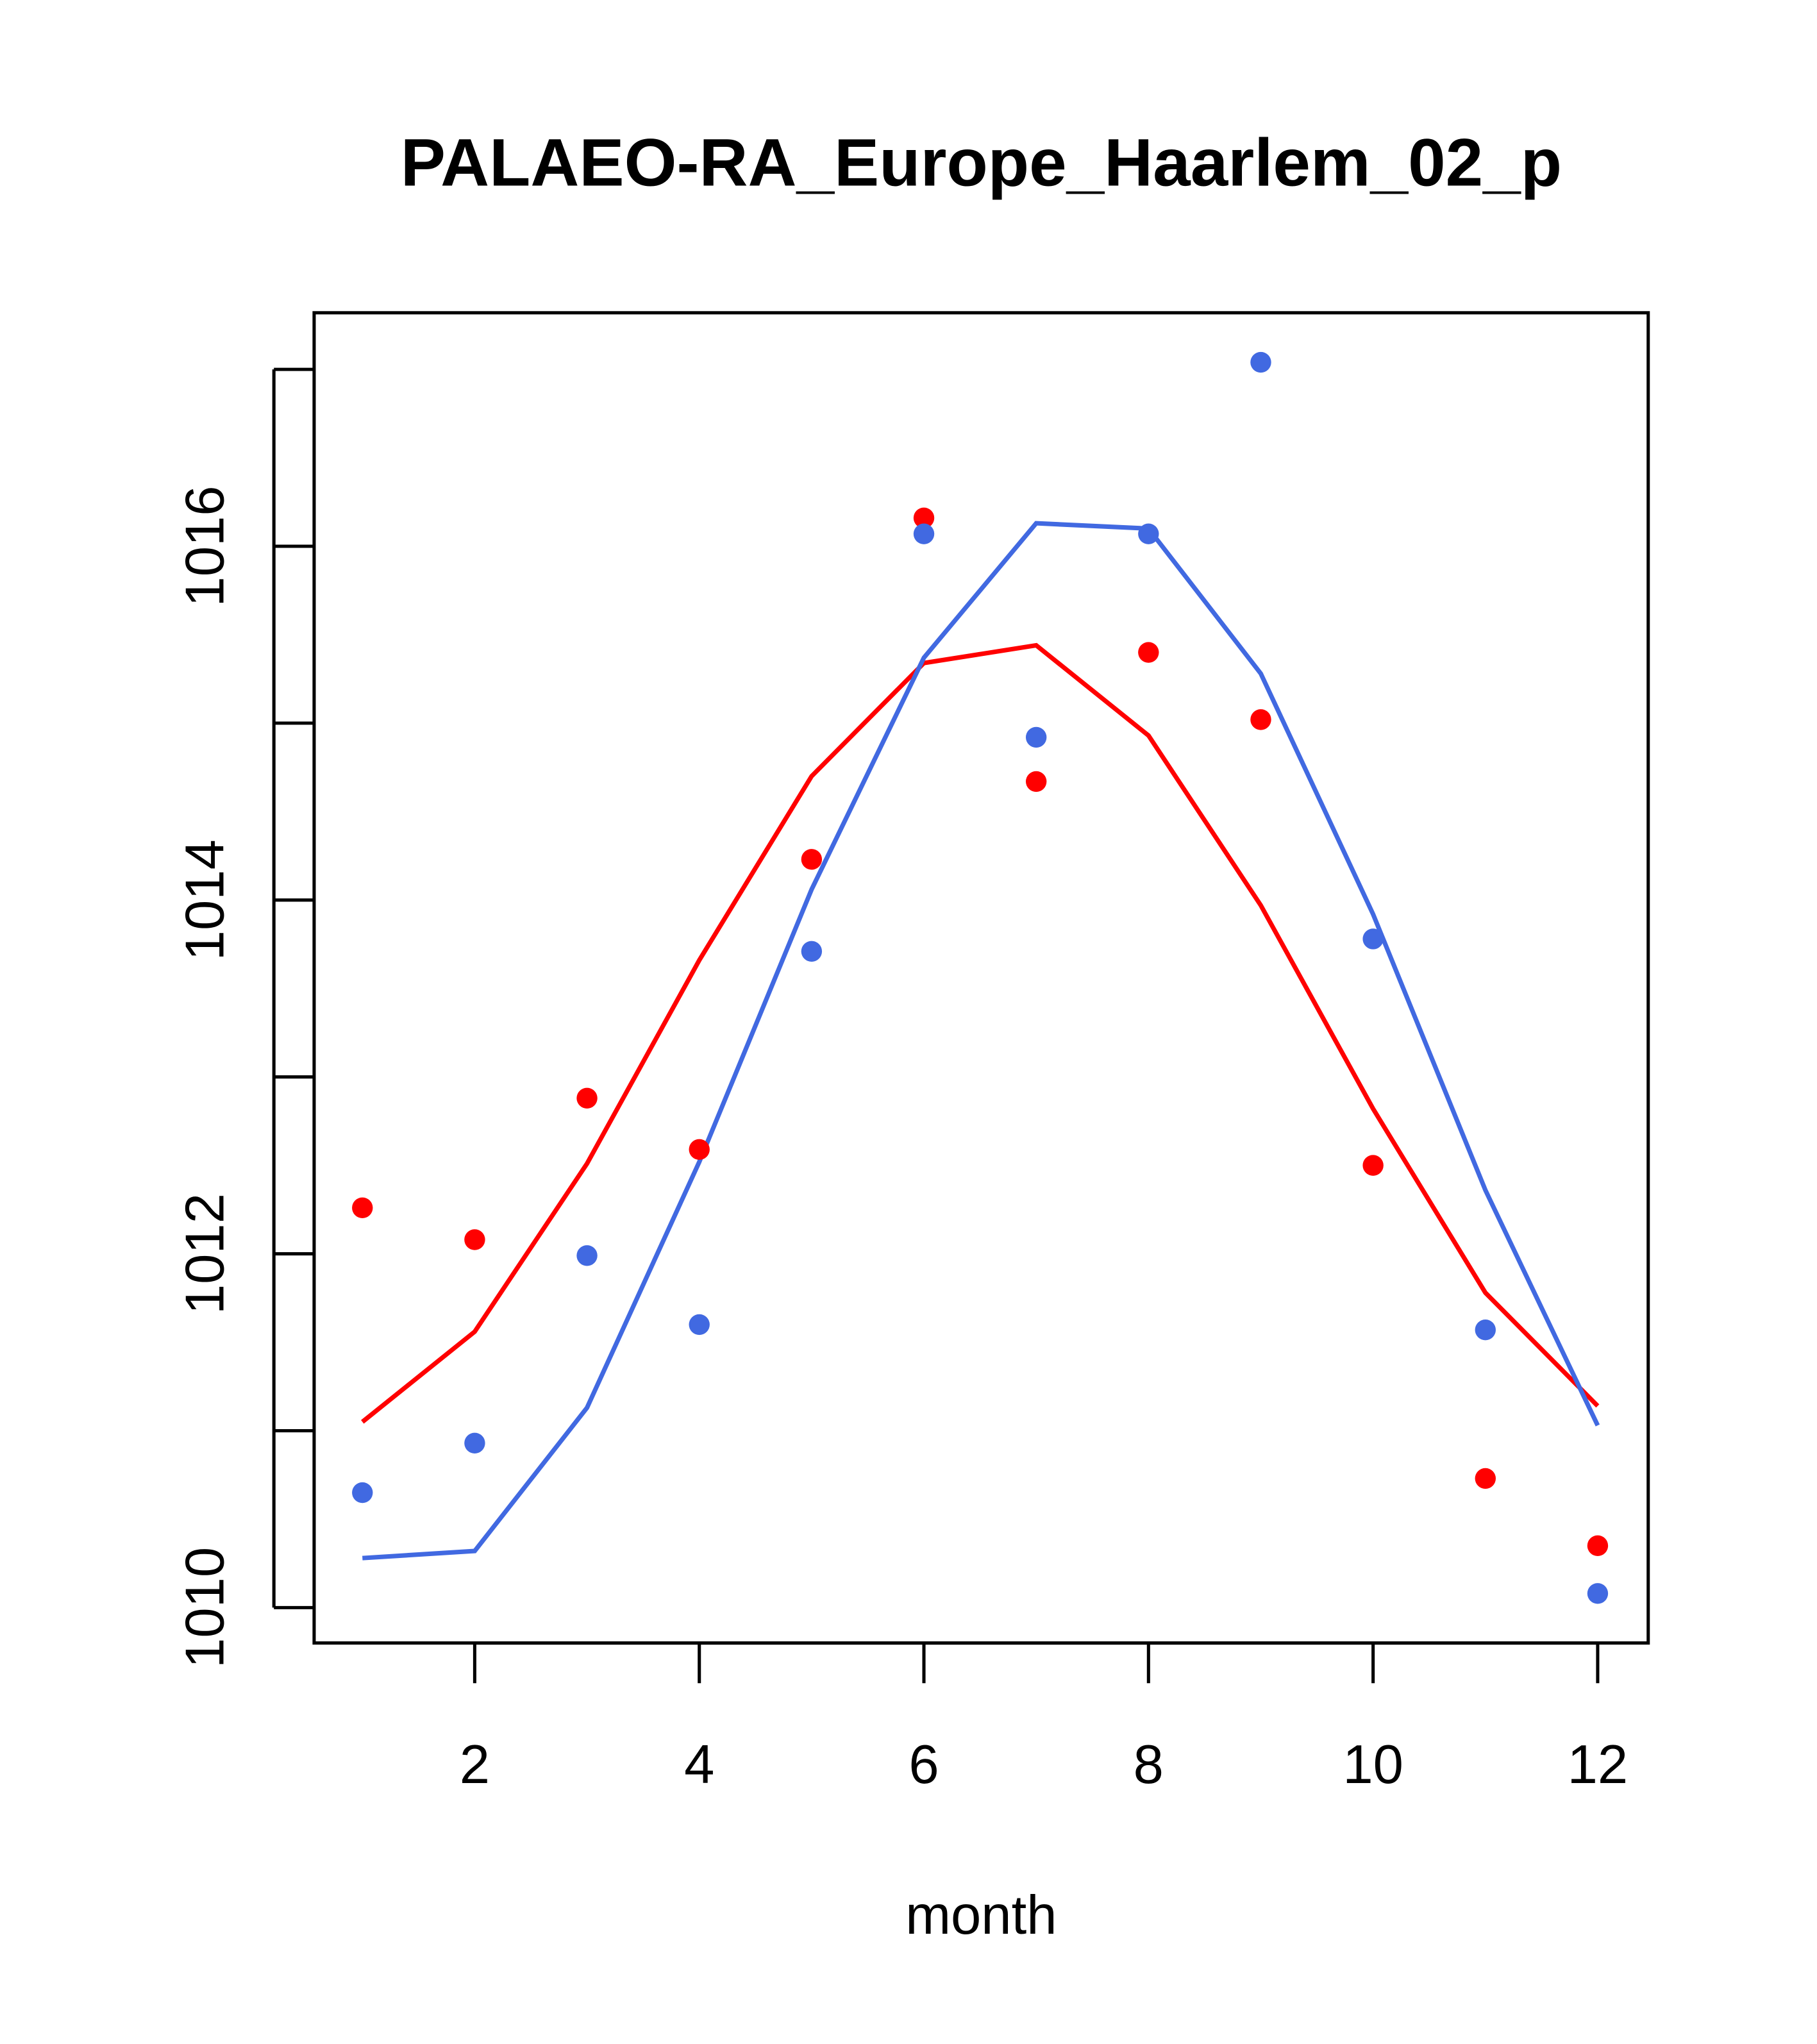 The width and height of the screenshot is (1817, 2044). I want to click on y-tick-label: 1016, so click(204, 546).